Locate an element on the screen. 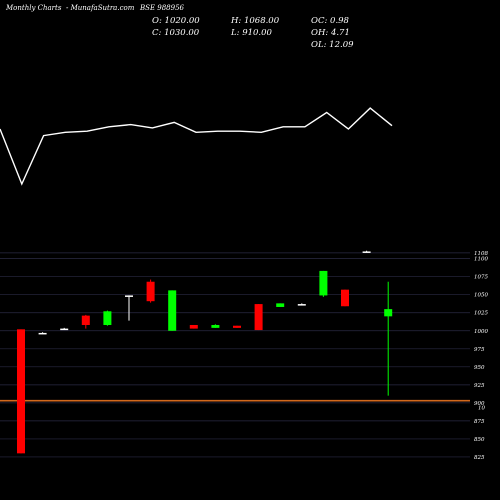 This screenshot has height=500, width=500. extra-axis-label: 10 is located at coordinates (481, 409).